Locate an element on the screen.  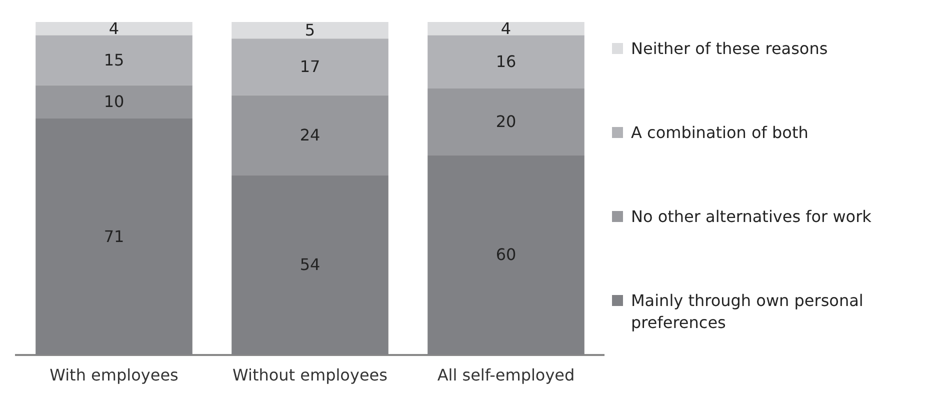
x-tick-label: All self-employed is located at coordinates (506, 375).